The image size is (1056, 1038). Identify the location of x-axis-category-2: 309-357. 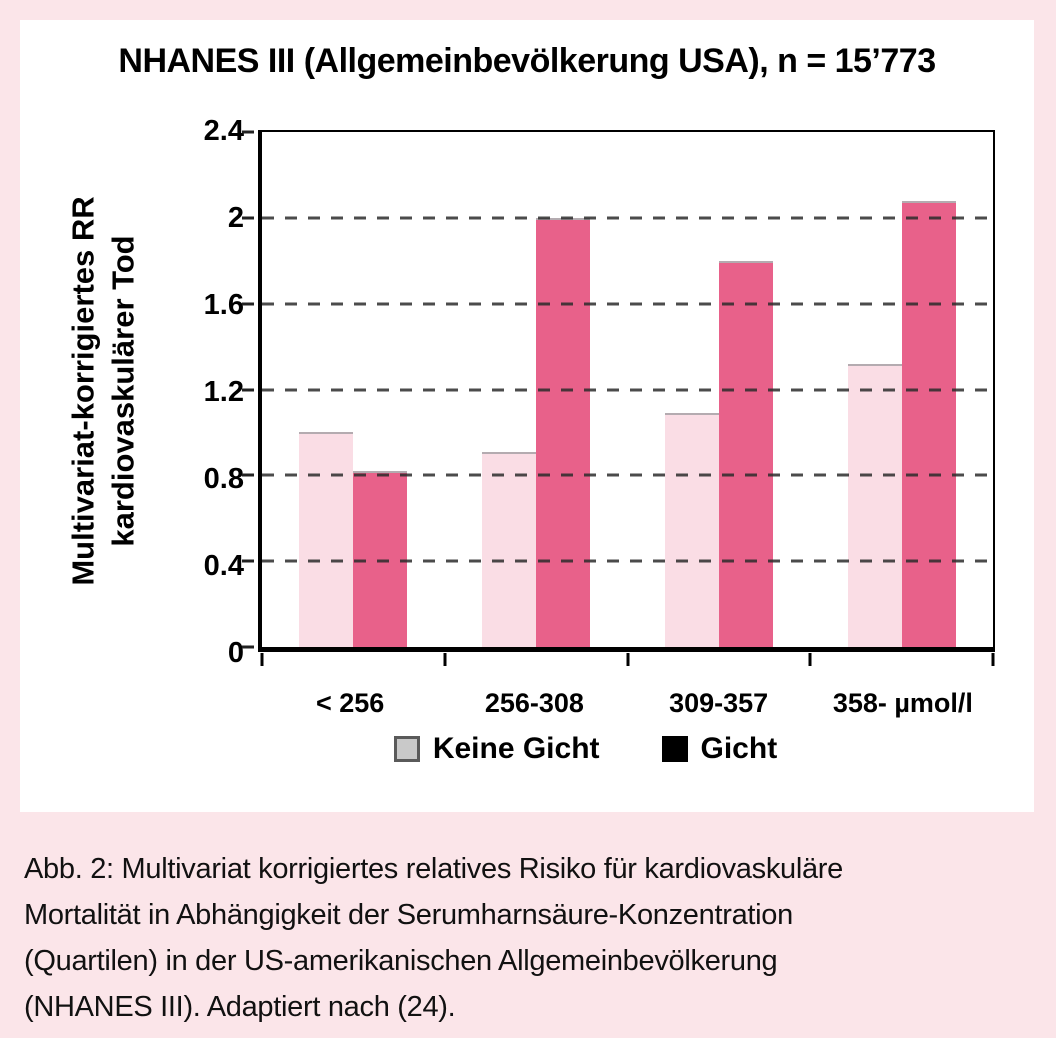
(719, 703).